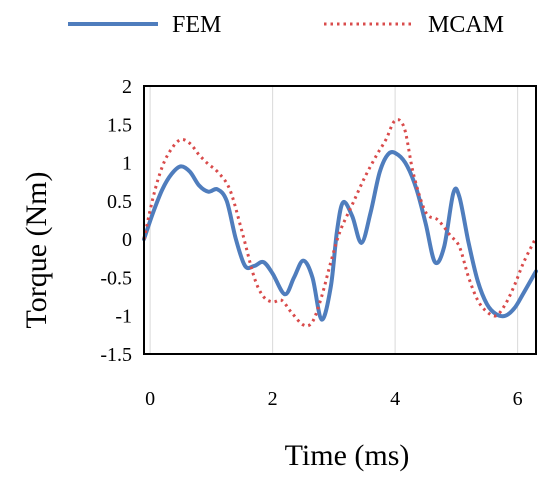  What do you see at coordinates (36, 249) in the screenshot?
I see `y-axis-title: Torque (Nm)` at bounding box center [36, 249].